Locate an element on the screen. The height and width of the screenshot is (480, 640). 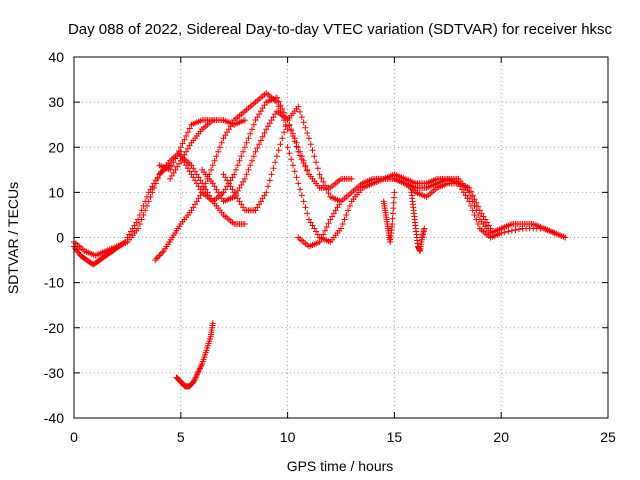
y-axis-label: SDTVAR / TECUs is located at coordinates (13, 238).